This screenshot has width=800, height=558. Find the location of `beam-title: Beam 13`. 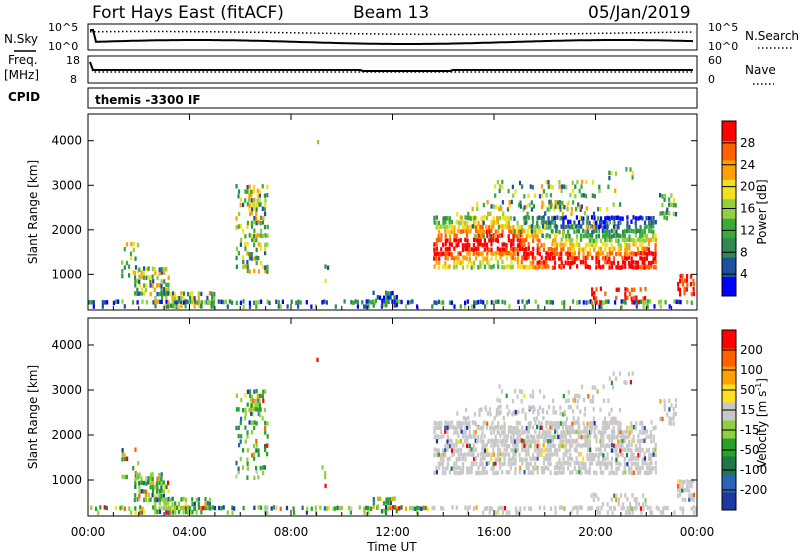

beam-title: Beam 13 is located at coordinates (391, 13).